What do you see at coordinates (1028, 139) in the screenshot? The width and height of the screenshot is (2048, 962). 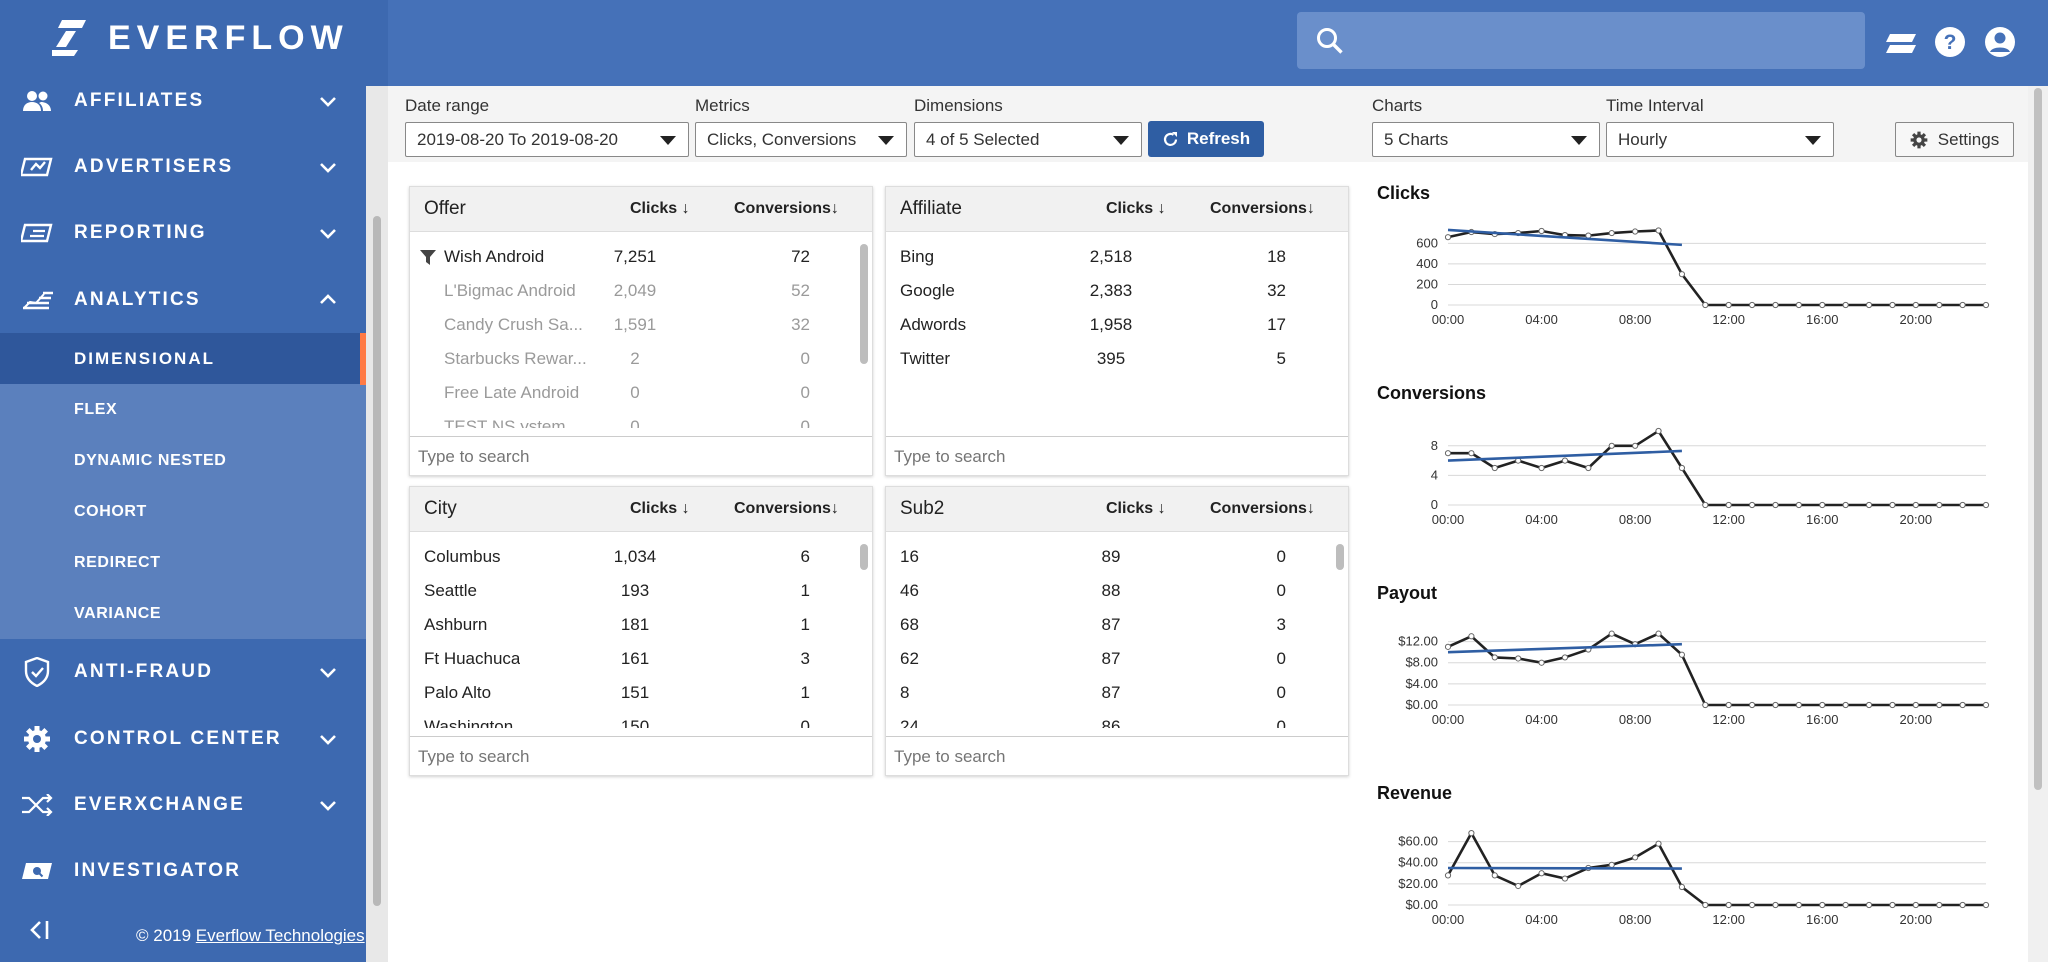 I see `dimensions-select: 4 of 5 Selected` at bounding box center [1028, 139].